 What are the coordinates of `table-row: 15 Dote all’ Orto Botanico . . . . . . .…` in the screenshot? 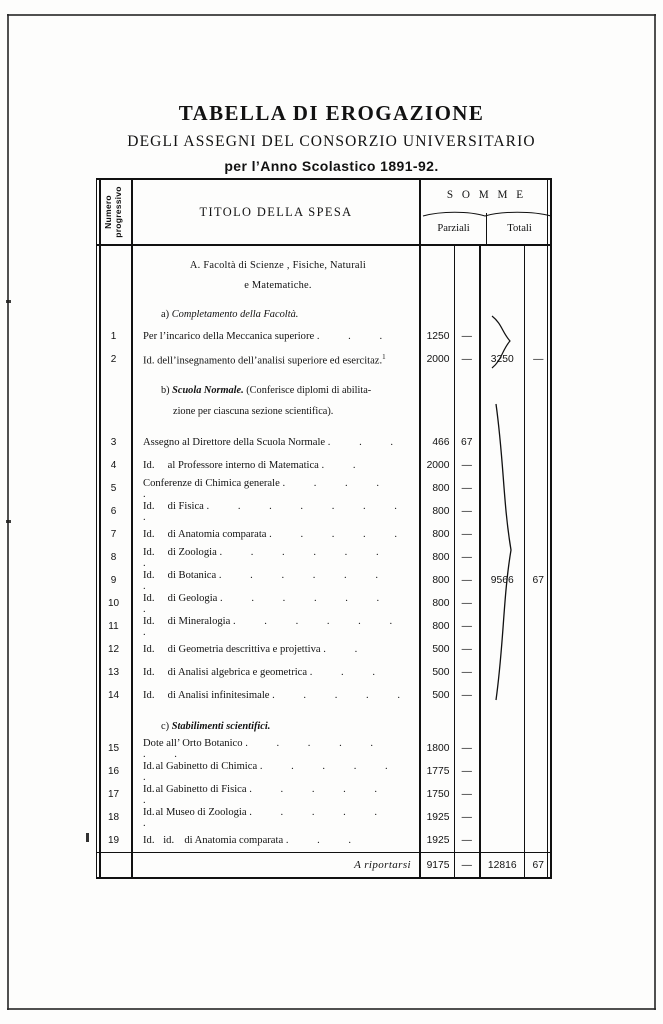 It's located at (324, 748).